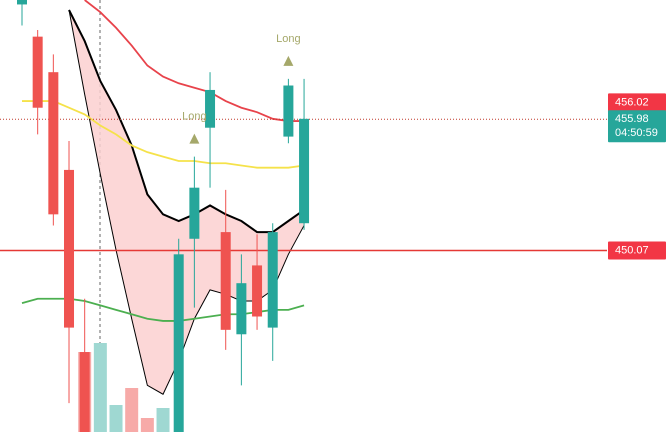 The image size is (667, 432). I want to click on price-badge-label: 450.07, so click(632, 250).